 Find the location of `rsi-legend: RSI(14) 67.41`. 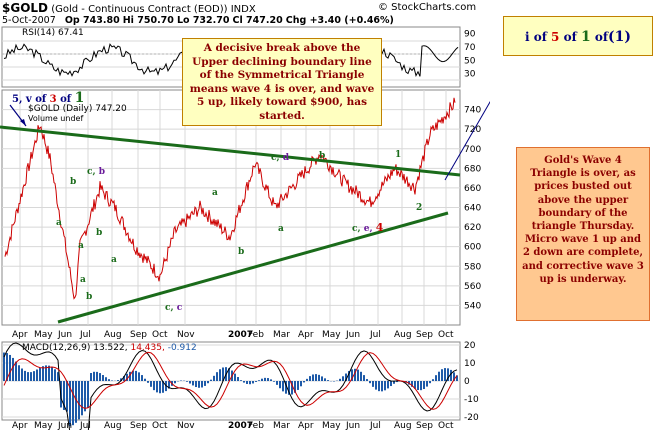

rsi-legend: RSI(14) 67.41 is located at coordinates (53, 33).